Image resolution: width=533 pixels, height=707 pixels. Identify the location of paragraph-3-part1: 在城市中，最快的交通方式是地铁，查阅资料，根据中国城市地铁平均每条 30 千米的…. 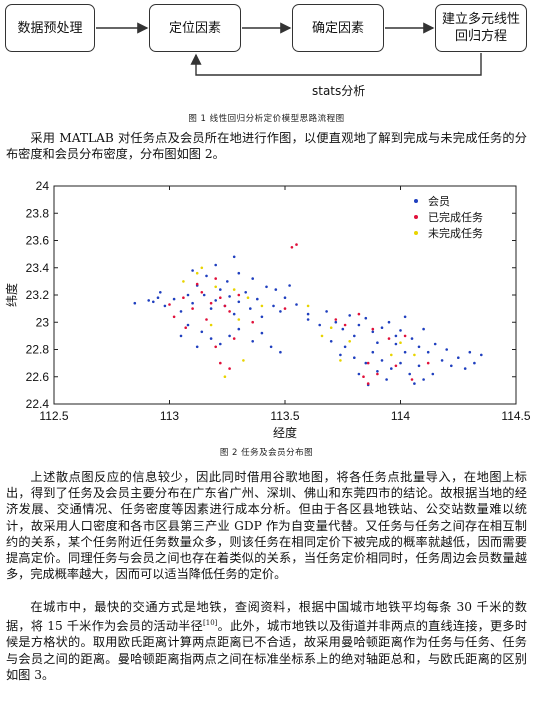
(266, 617).